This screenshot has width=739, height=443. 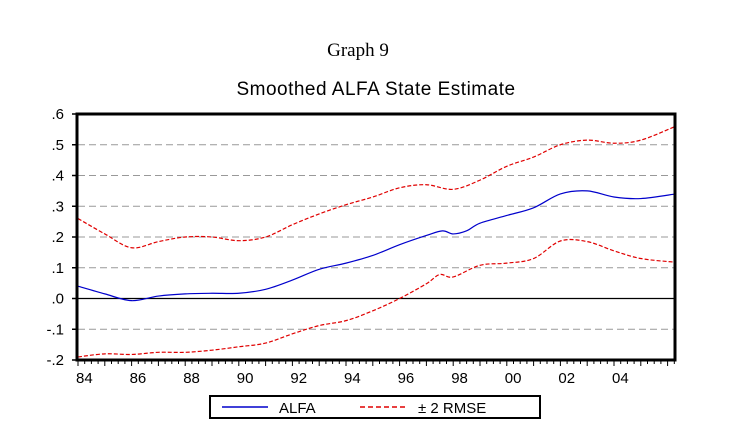 What do you see at coordinates (57, 145) in the screenshot?
I see `y-tick-label: .5` at bounding box center [57, 145].